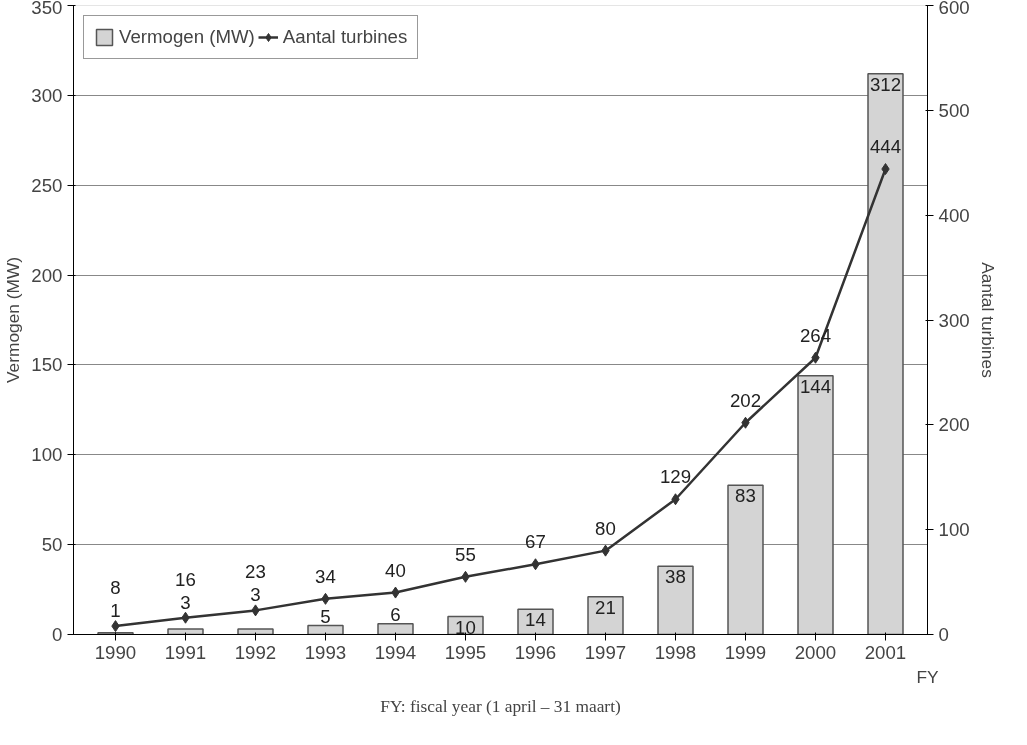 Image resolution: width=1027 pixels, height=745 pixels. I want to click on x-tick-label: 2001, so click(885, 652).